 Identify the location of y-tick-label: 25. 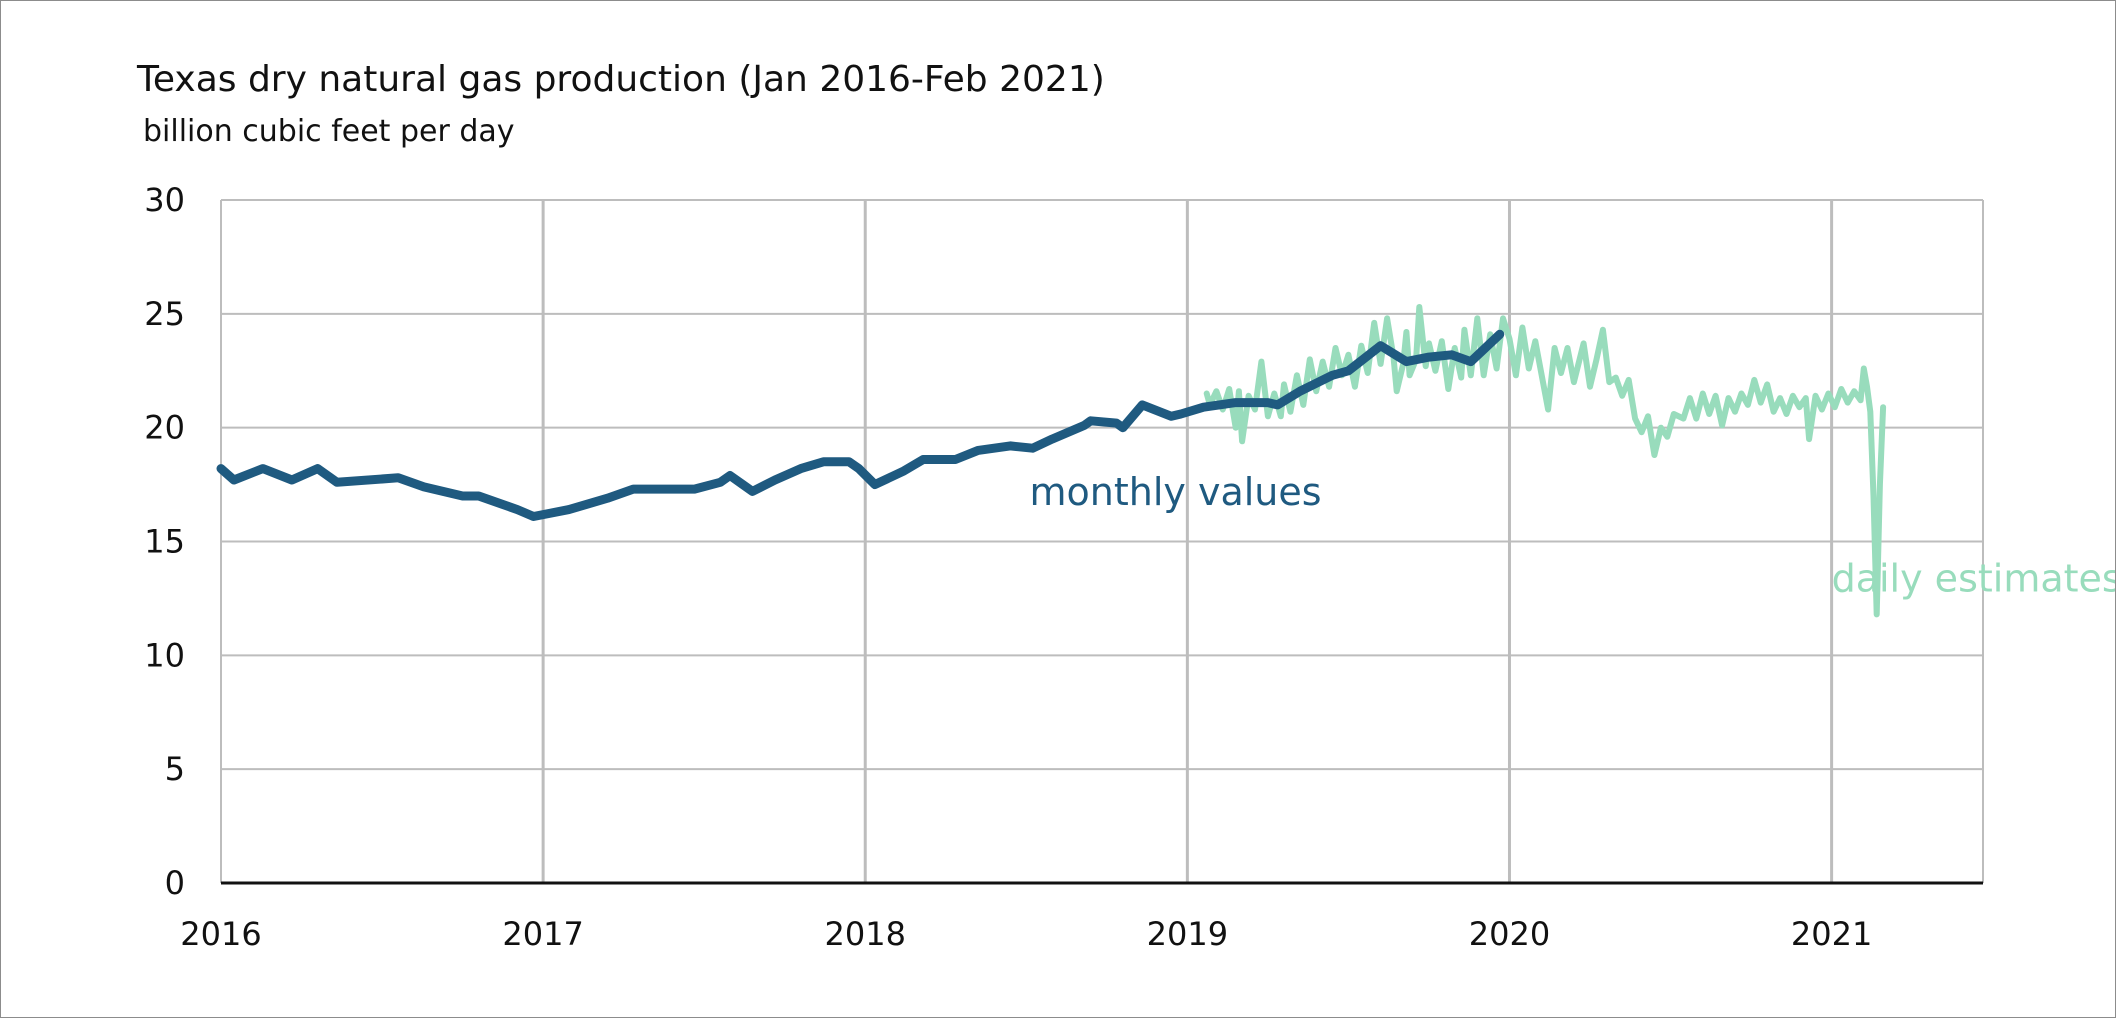
(164, 314).